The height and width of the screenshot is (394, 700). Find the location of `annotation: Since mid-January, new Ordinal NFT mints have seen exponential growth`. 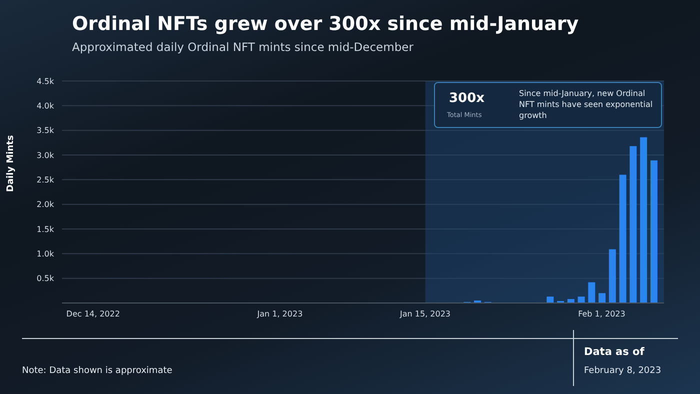

annotation: Since mid-January, new Ordinal NFT mints have seen exponential growth is located at coordinates (586, 104).